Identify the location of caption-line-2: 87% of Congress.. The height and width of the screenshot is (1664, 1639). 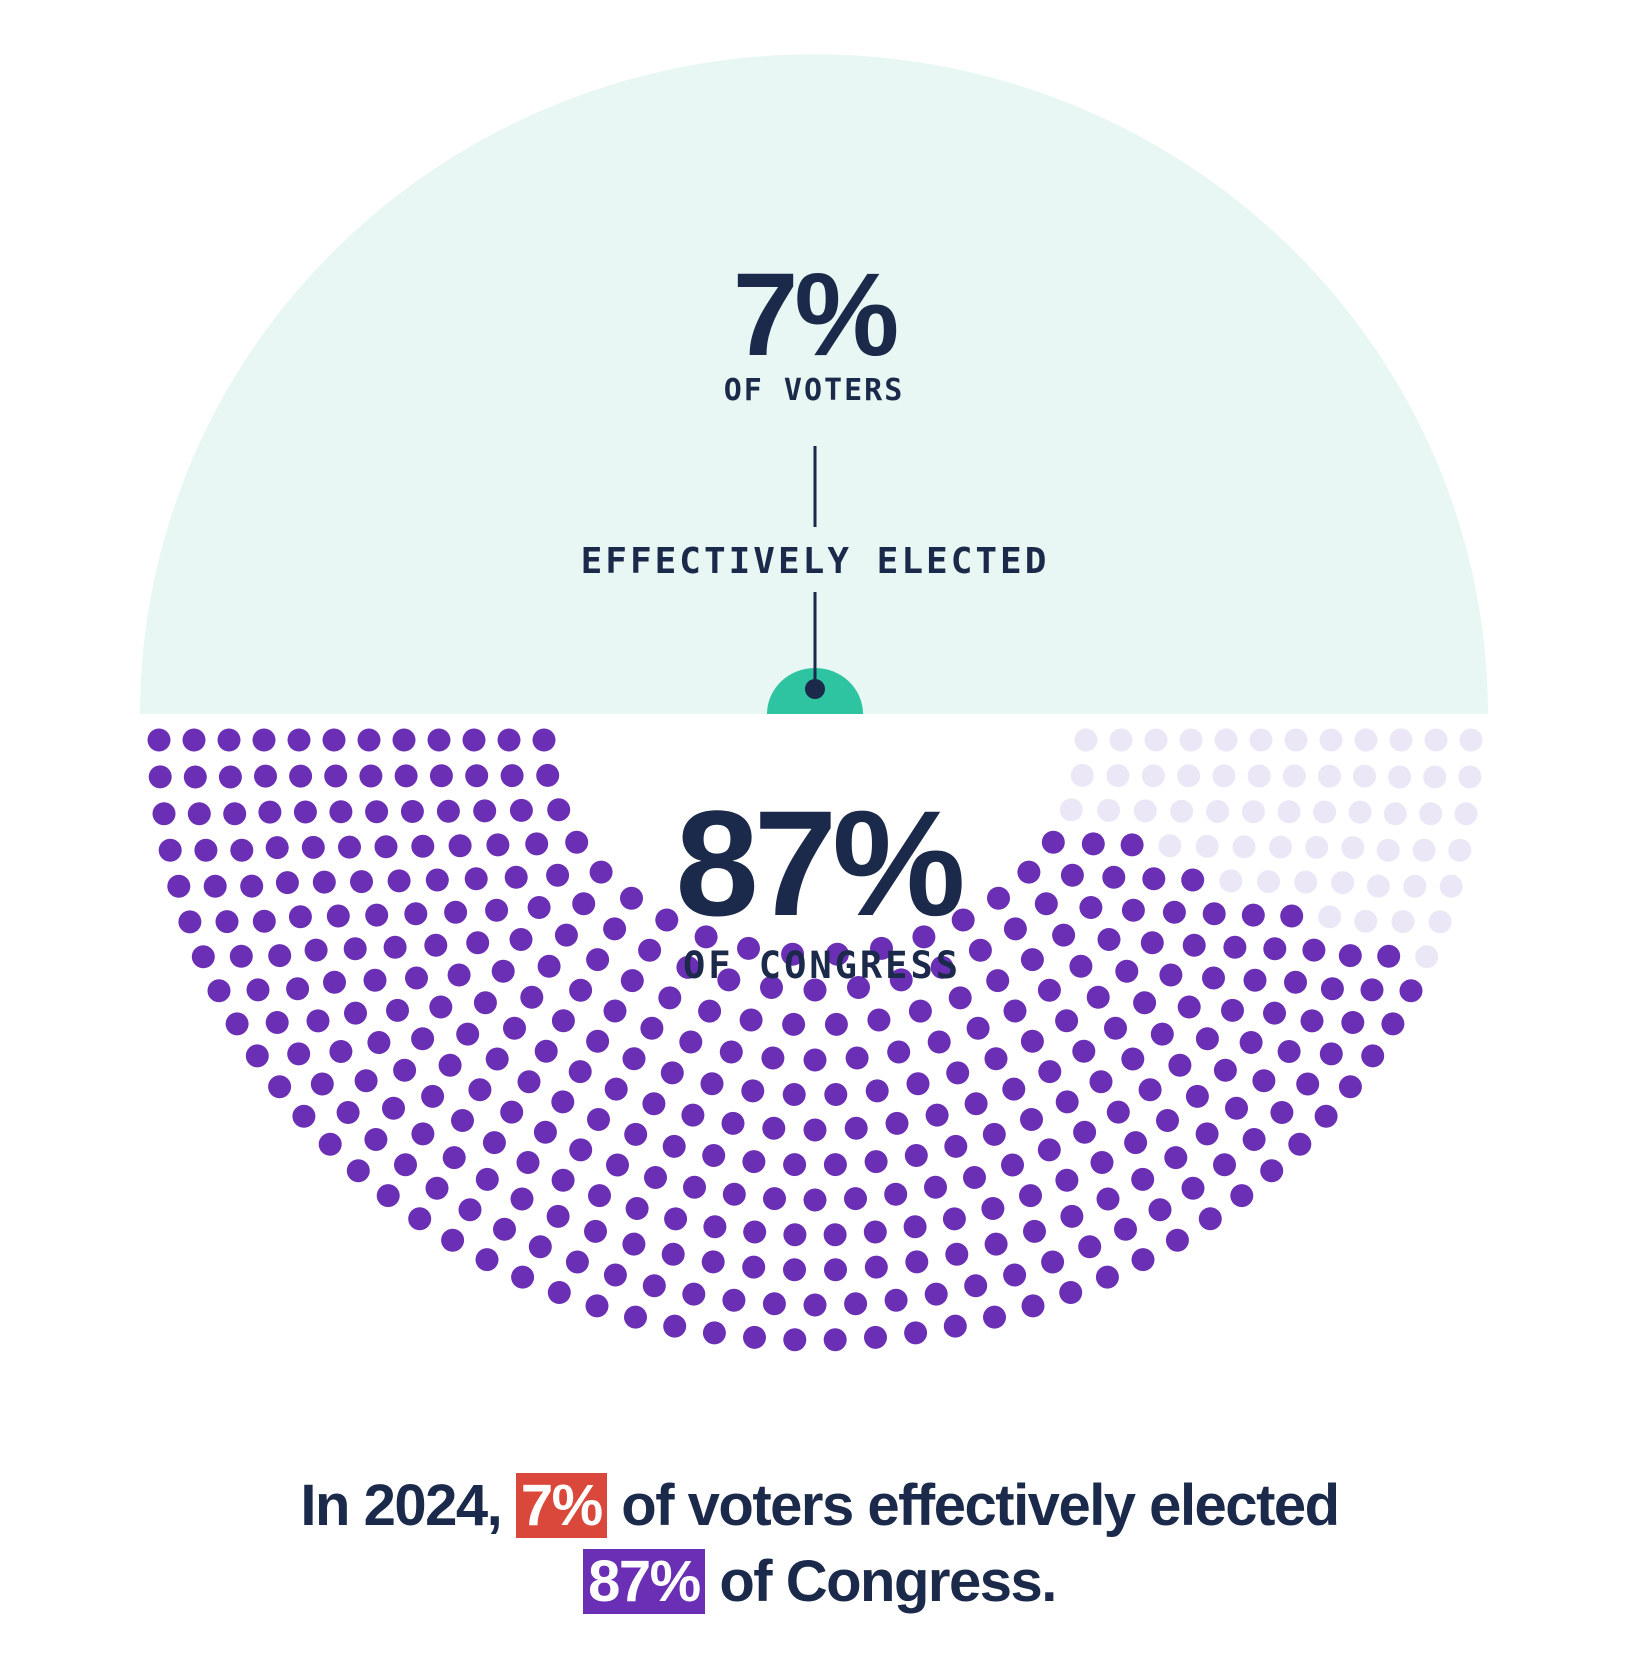
(819, 1582).